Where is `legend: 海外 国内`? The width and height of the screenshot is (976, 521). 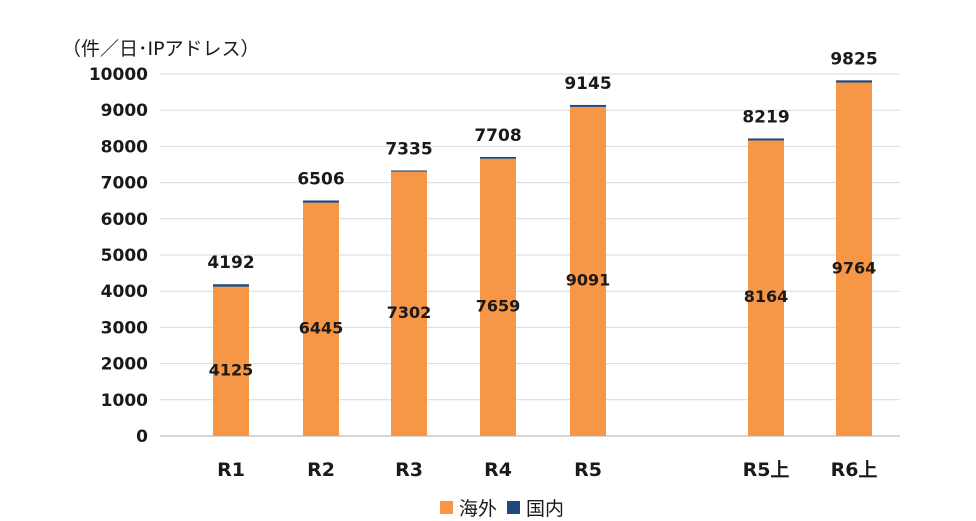 legend: 海外 国内 is located at coordinates (502, 507).